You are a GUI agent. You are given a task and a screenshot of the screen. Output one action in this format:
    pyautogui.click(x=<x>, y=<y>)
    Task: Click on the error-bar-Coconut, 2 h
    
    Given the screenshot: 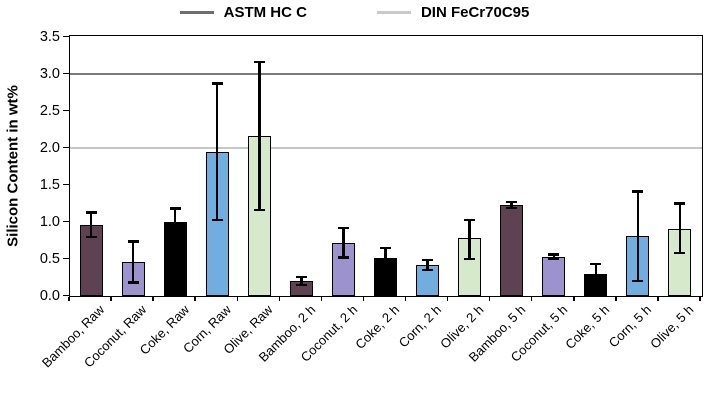 What is the action you would take?
    pyautogui.click(x=343, y=242)
    